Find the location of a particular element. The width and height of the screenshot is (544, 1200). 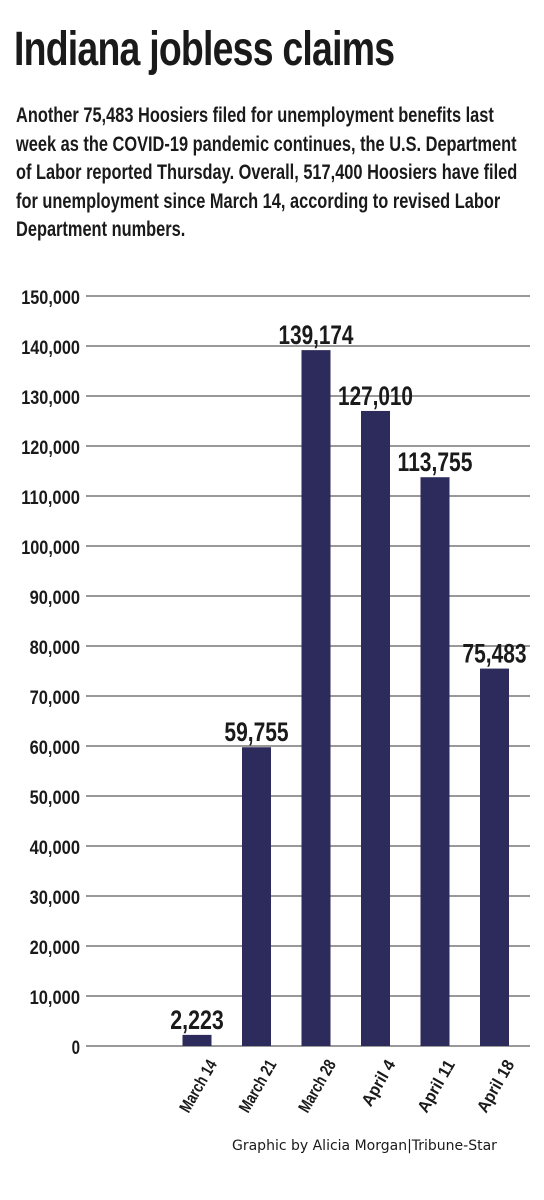

y-tick-label: 10,000 is located at coordinates (55, 998).